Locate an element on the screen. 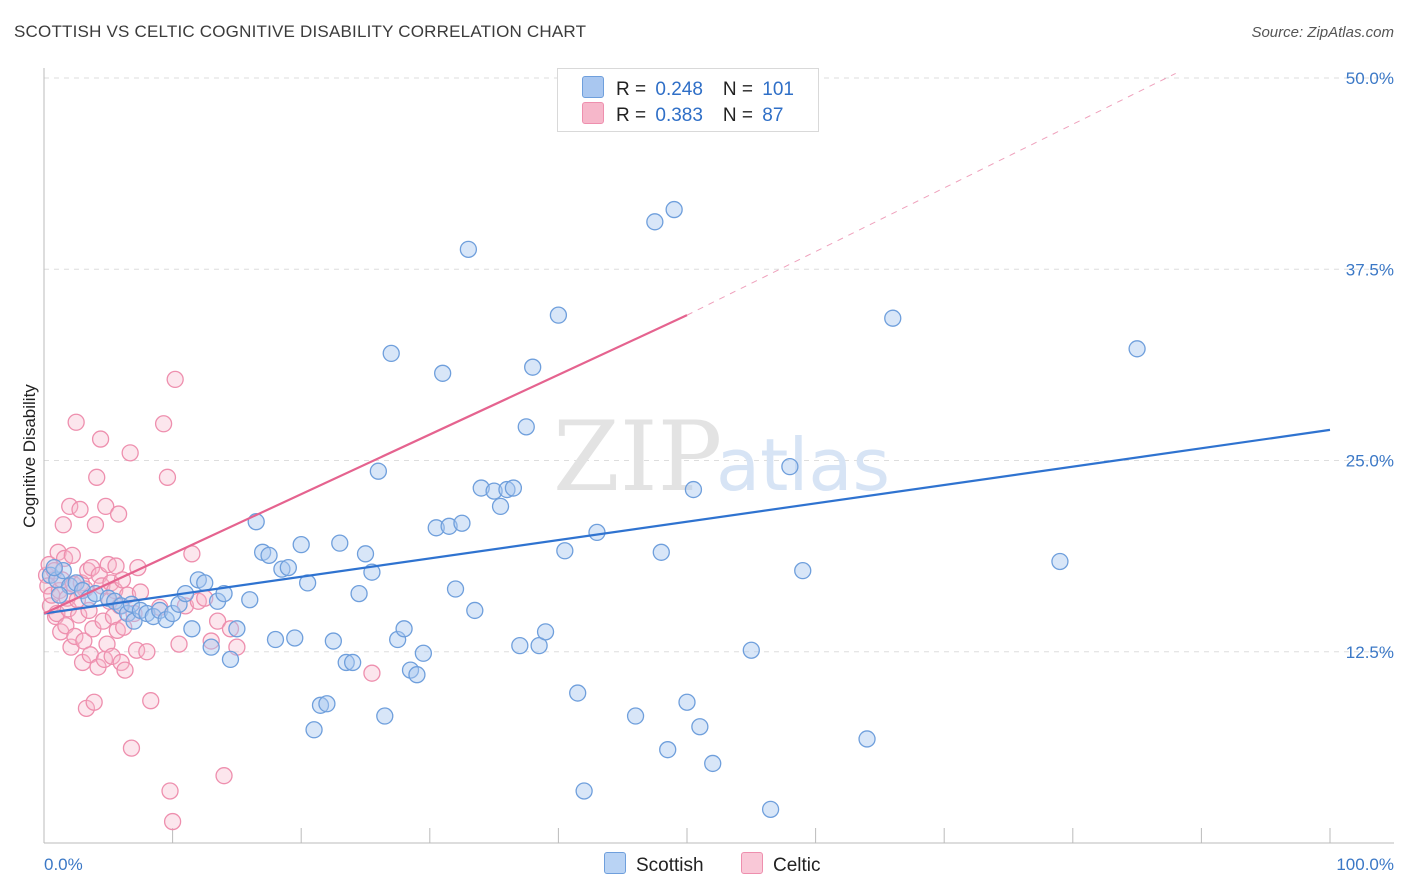 The height and width of the screenshot is (892, 1406). legend-row-celtic: R = 0.383 N = 87 is located at coordinates (682, 114).